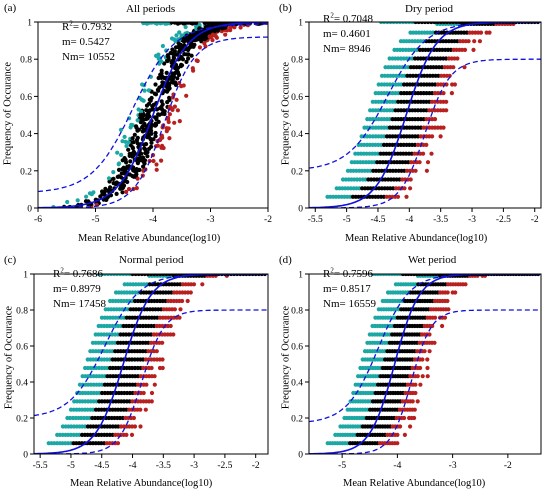  I want to click on r2-value: = 0.7932, so click(92, 27).